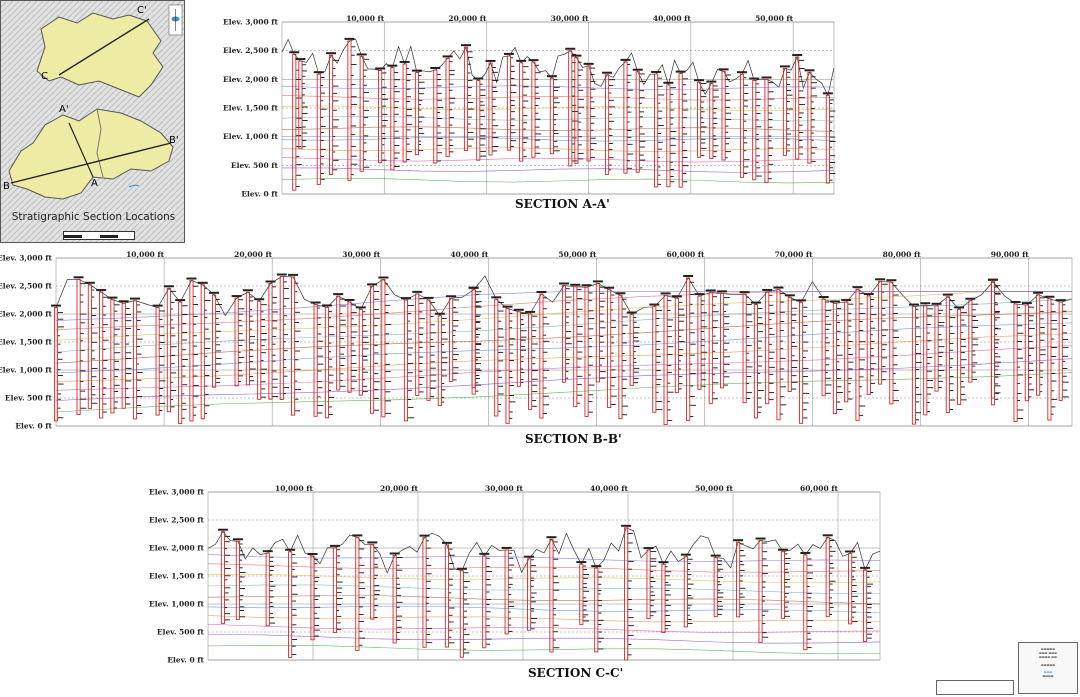 This screenshot has height=697, width=1080. Describe the element at coordinates (94, 183) in the screenshot. I see `map-label-a: A` at that location.